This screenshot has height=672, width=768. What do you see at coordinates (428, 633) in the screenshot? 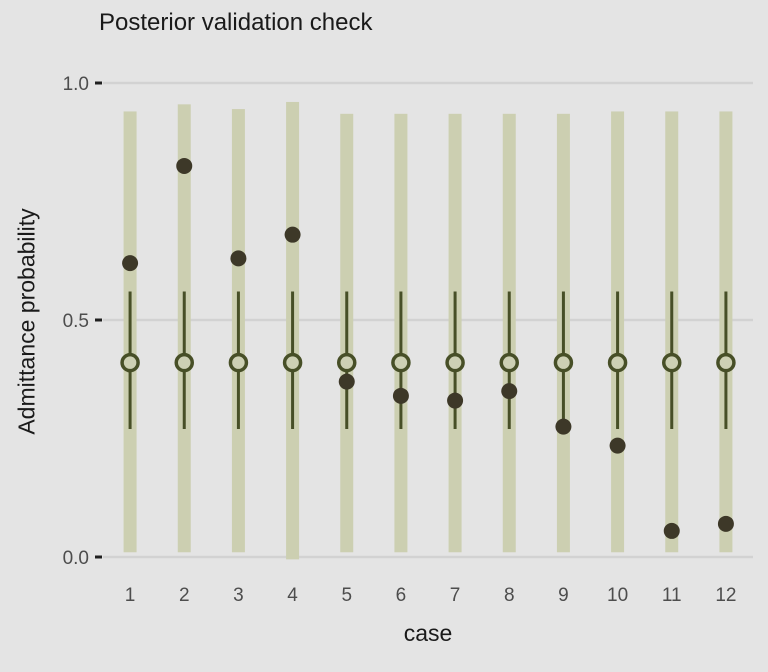
I see `x-axis-title: case` at bounding box center [428, 633].